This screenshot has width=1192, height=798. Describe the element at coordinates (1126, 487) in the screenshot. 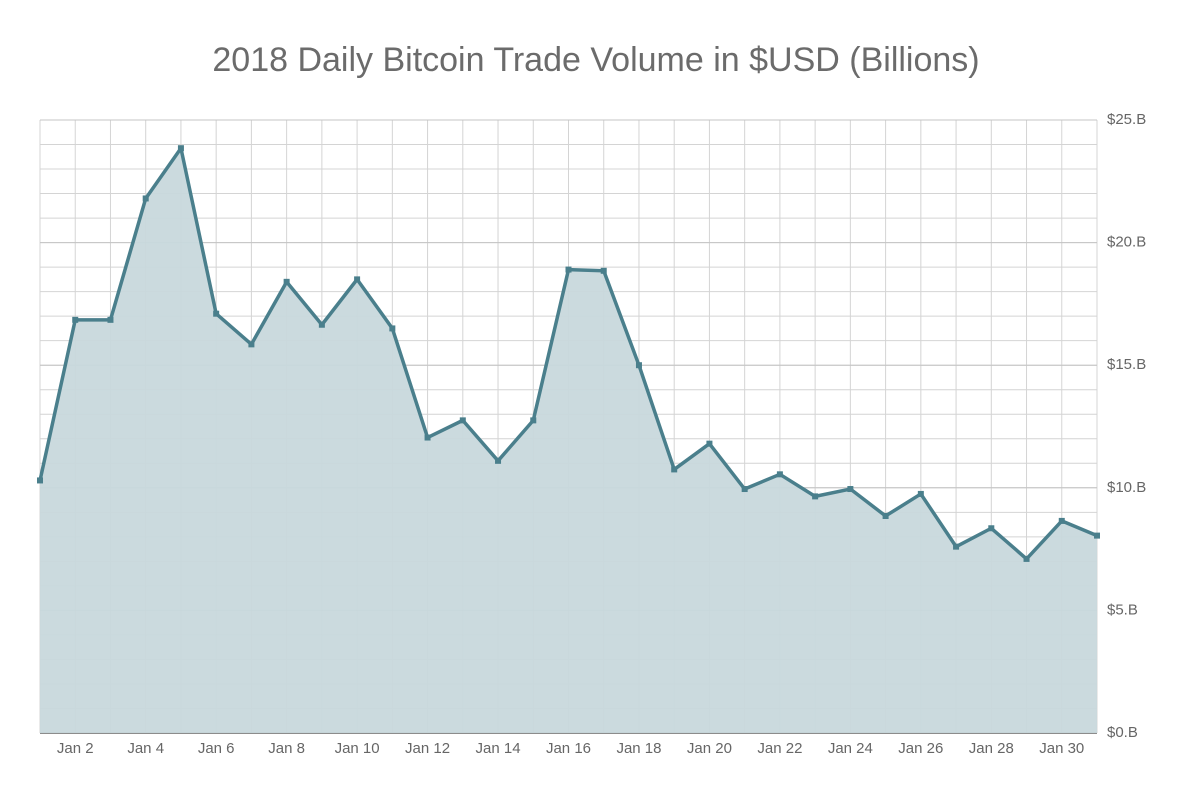

I see `y-tick-label: $10.B` at that location.